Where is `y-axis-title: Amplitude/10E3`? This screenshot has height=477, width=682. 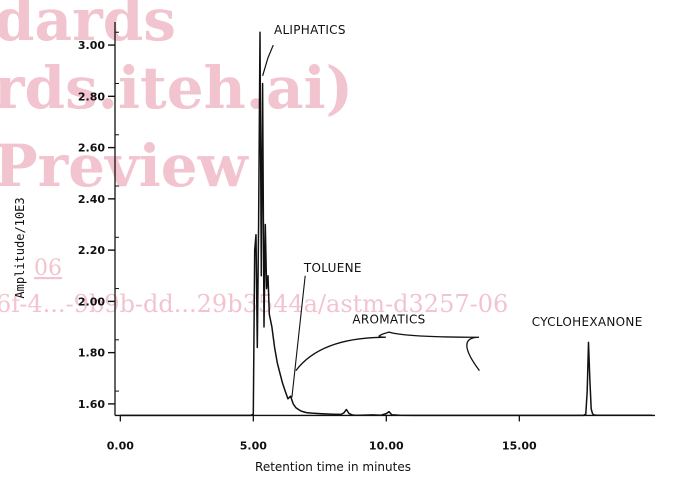
y-axis-title: Amplitude/10E3 is located at coordinates (20, 247).